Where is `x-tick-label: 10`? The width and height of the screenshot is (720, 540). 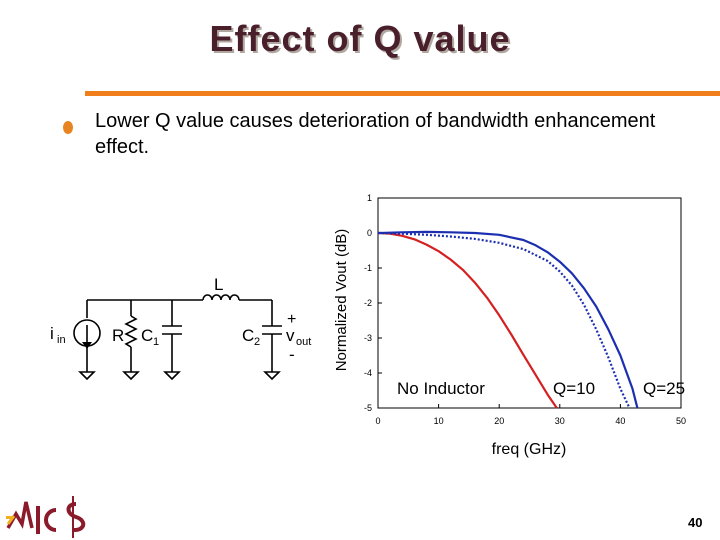
x-tick-label: 10 is located at coordinates (439, 421).